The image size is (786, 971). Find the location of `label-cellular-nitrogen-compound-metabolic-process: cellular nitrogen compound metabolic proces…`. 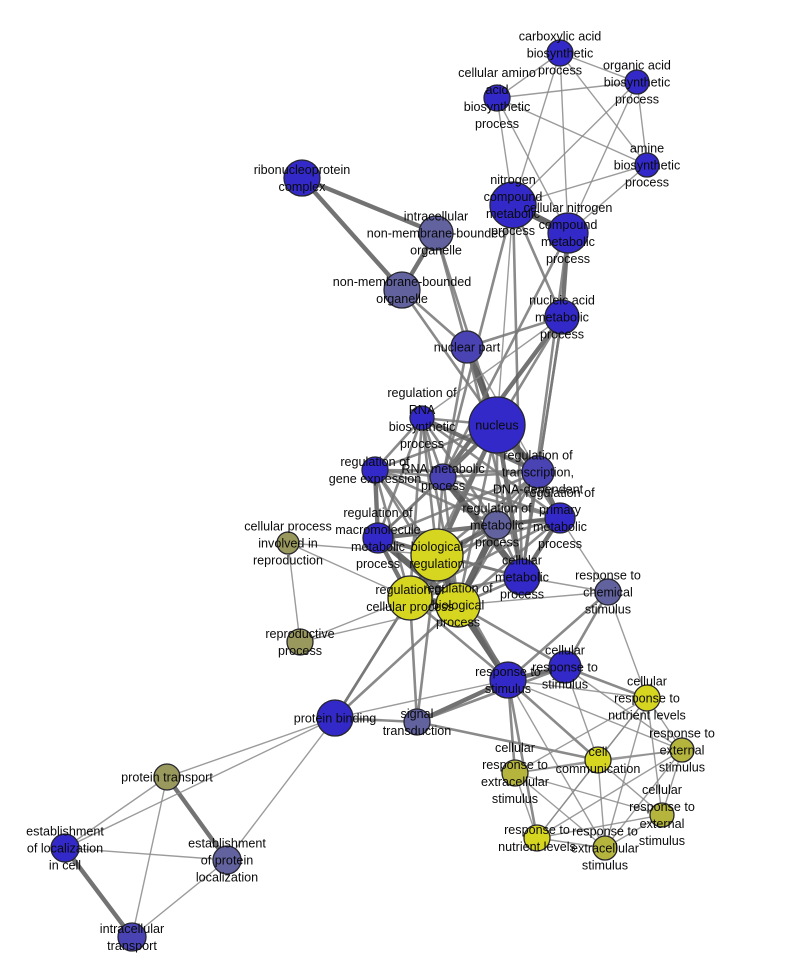

label-cellular-nitrogen-compound-metabolic-process: cellular nitrogen compound metabolic proces… is located at coordinates (568, 233).